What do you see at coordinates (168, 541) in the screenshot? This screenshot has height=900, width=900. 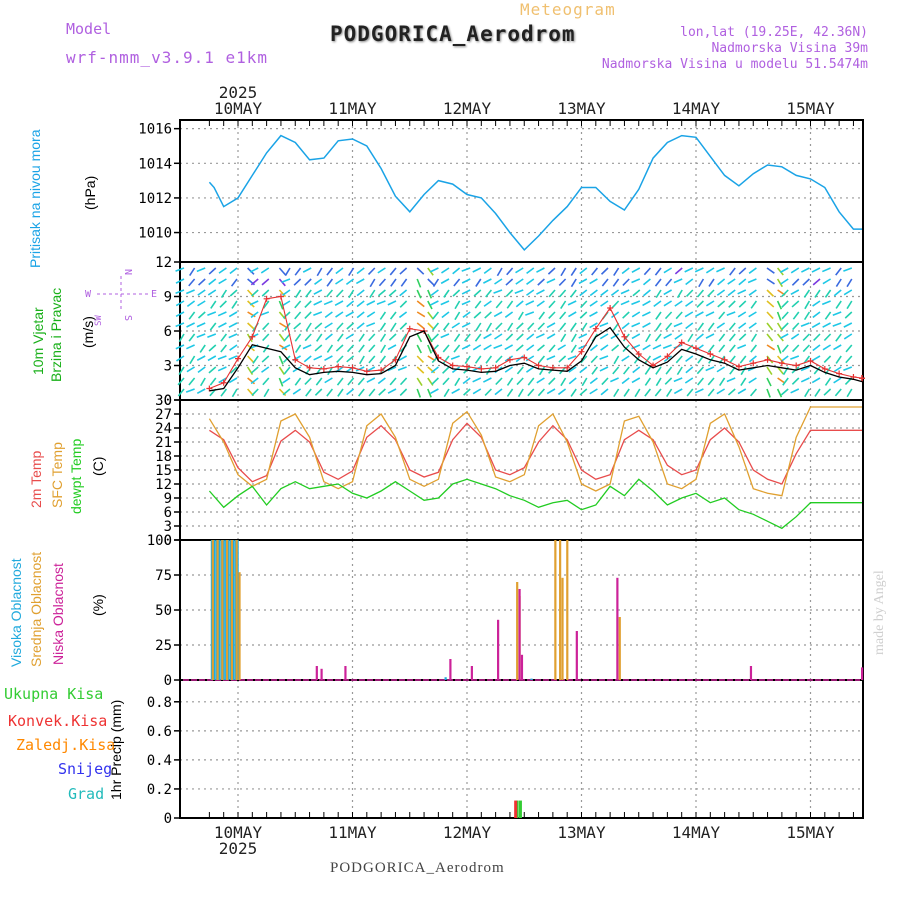 I see `ytick-label-temp: 0` at bounding box center [168, 541].